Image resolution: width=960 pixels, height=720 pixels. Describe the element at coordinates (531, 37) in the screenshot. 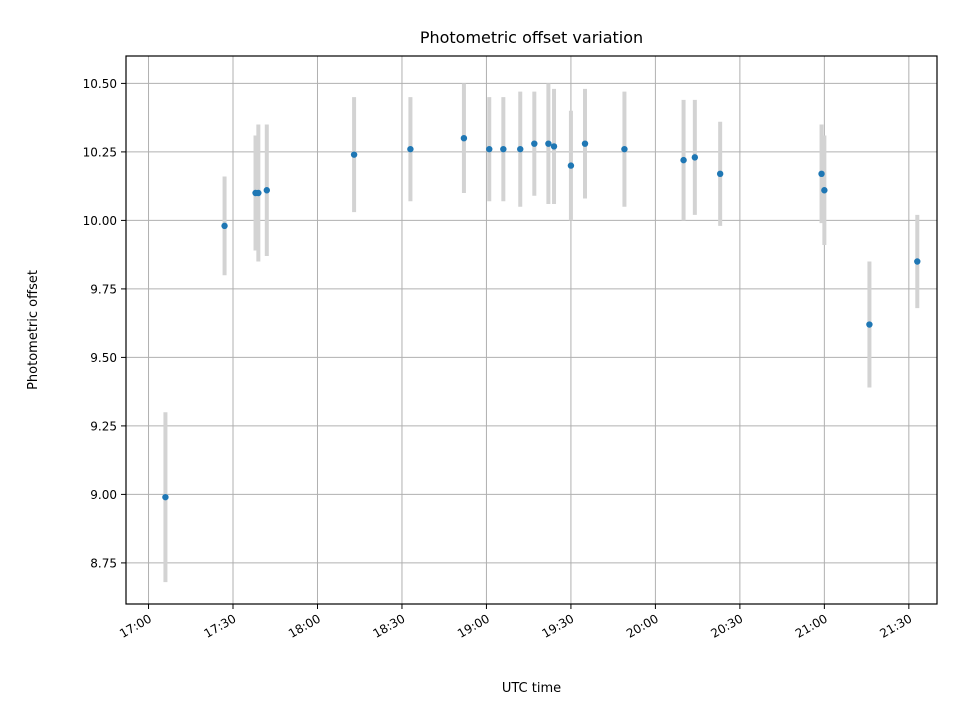

I see `chart-title: Photometric offset variation` at that location.